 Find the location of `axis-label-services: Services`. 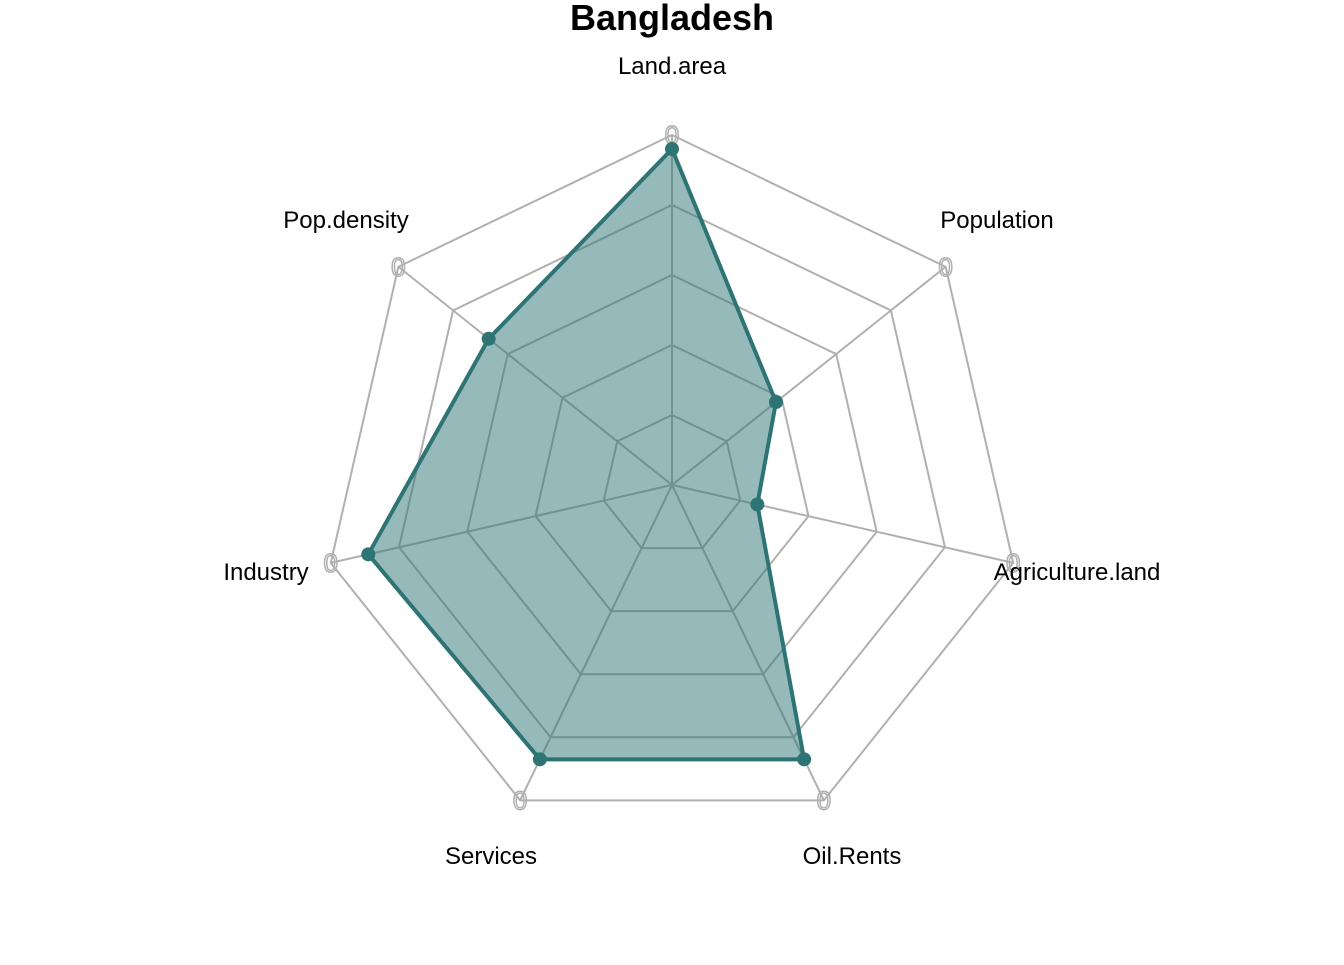

axis-label-services: Services is located at coordinates (491, 856).